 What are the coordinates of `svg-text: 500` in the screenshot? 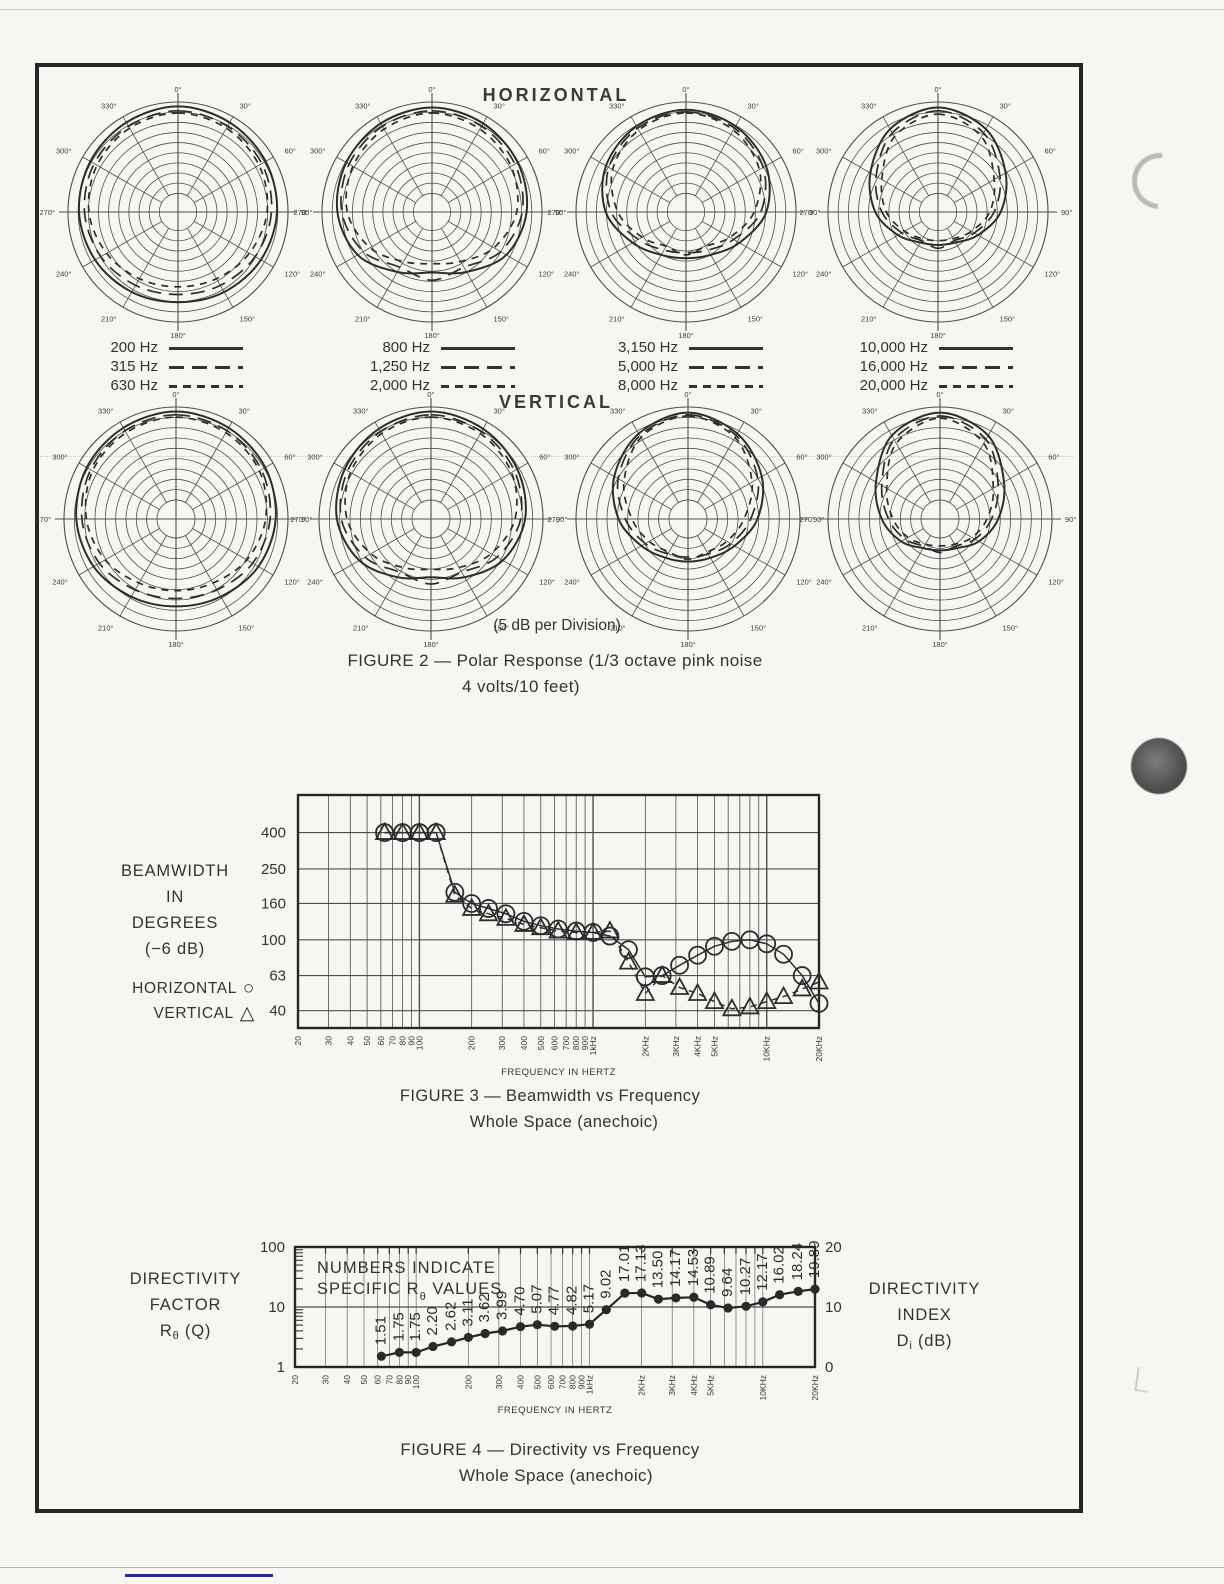 It's located at (537, 1382).